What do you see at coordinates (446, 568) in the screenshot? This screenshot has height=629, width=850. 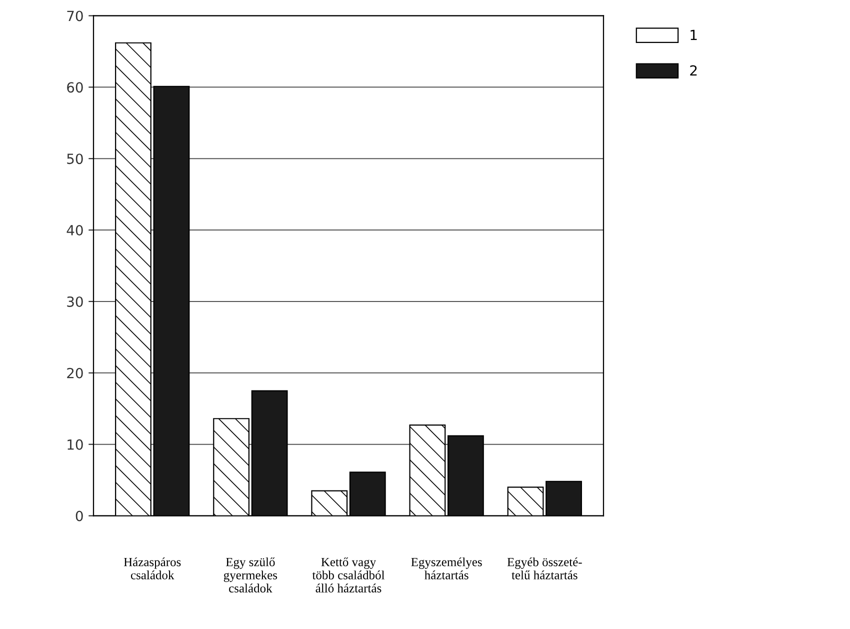 I see `x-tick-label: Egyszemélyes háztartás` at bounding box center [446, 568].